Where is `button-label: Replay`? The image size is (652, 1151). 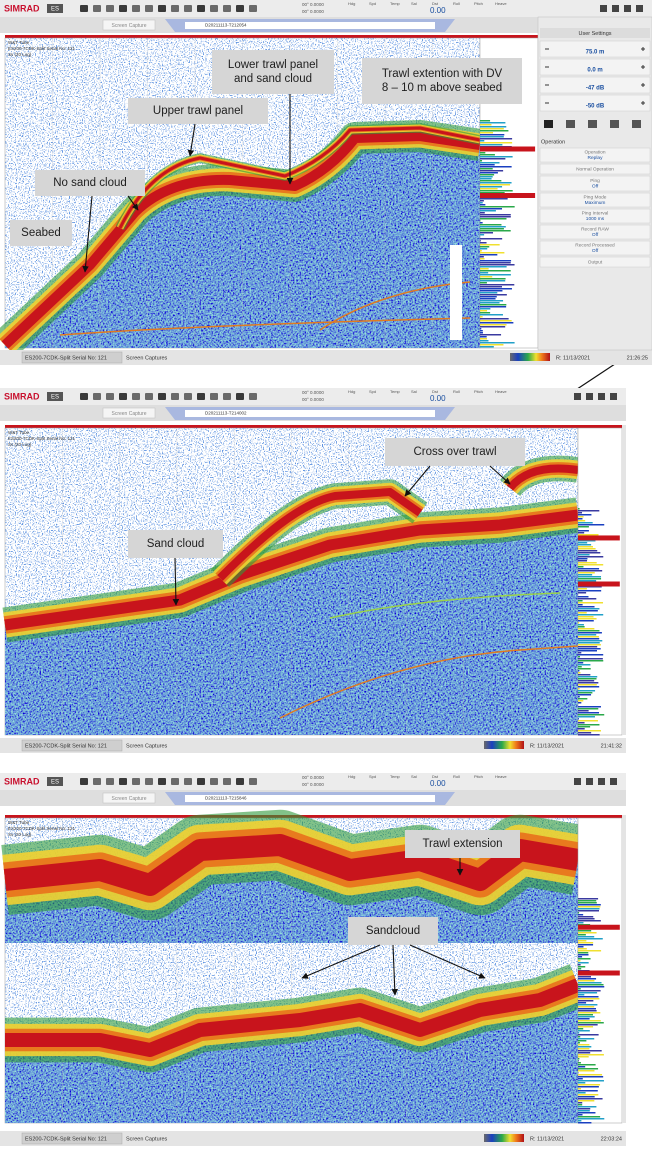 button-label: Replay is located at coordinates (596, 158).